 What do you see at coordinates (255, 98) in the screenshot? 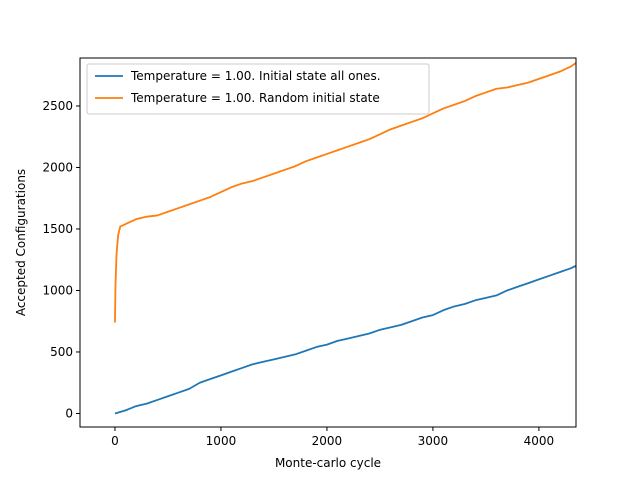
I see `legend-label-series-2: Temperature = 1.00. Random initial state` at bounding box center [255, 98].